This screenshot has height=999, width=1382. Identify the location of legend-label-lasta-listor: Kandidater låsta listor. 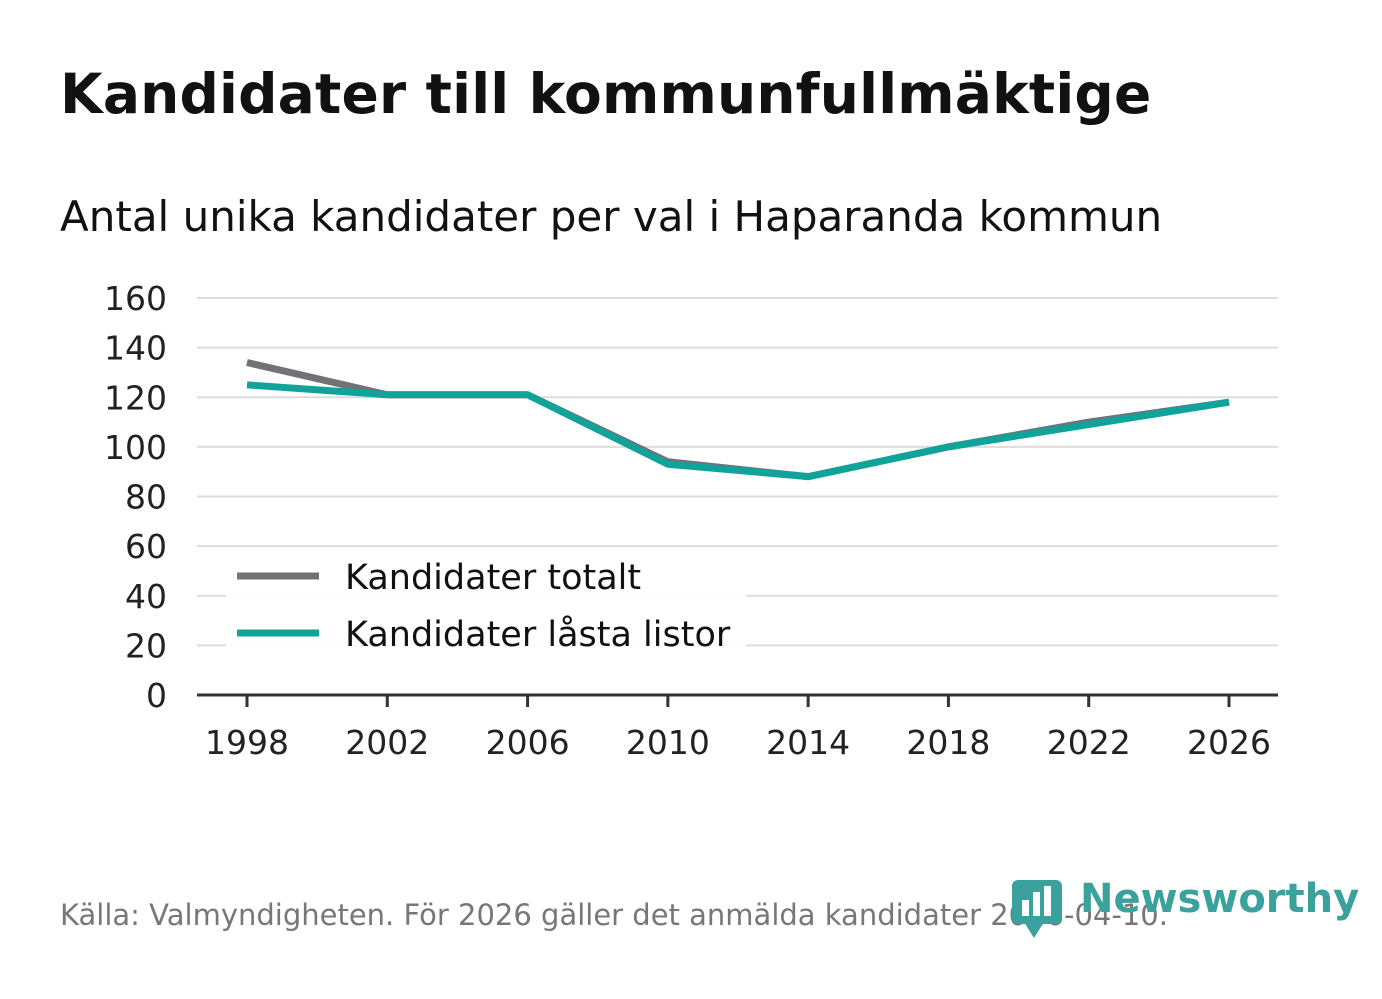
(538, 634).